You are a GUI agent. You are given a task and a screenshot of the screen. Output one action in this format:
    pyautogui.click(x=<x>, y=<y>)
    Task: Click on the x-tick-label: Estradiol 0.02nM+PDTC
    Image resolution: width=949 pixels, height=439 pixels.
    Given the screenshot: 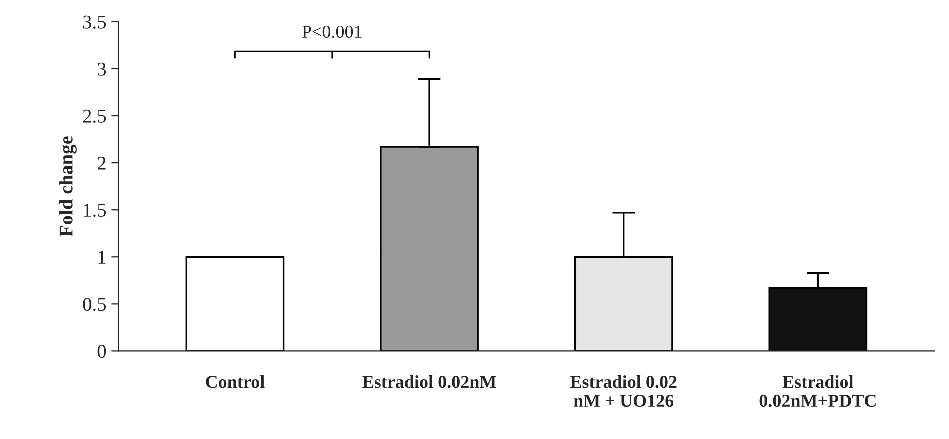 What is the action you would take?
    pyautogui.click(x=818, y=392)
    